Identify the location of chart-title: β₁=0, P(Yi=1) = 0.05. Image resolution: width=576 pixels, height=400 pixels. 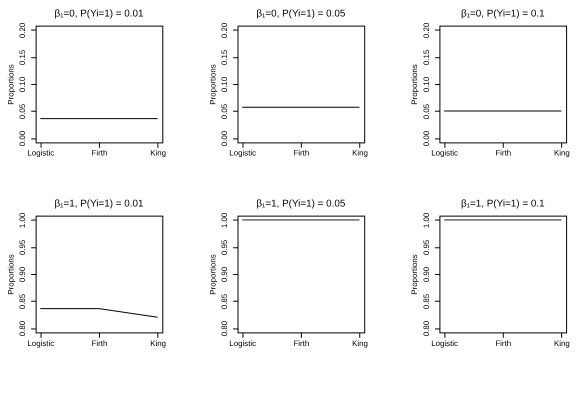
(301, 14).